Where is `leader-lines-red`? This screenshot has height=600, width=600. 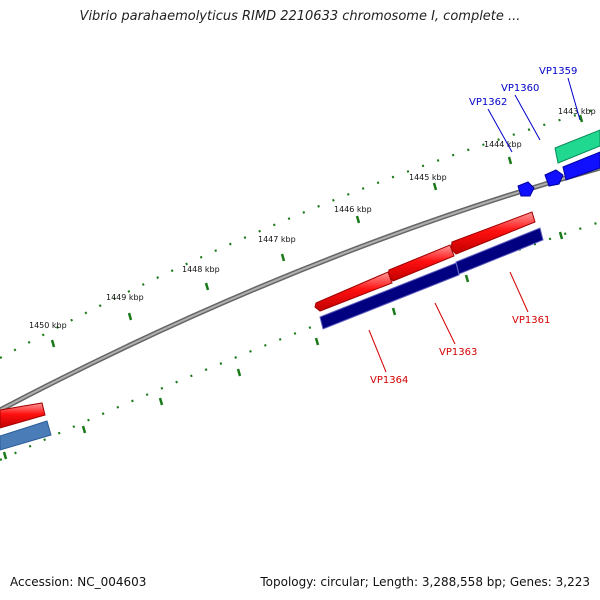
leader-lines-red is located at coordinates (448, 322).